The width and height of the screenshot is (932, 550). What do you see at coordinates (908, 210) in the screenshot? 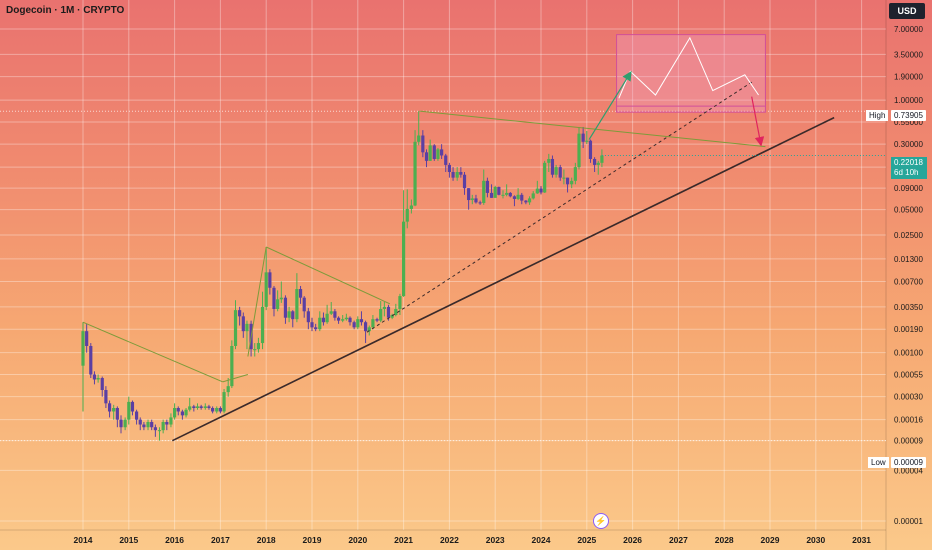
I see `y-tick-label: 0.05000` at bounding box center [908, 210].